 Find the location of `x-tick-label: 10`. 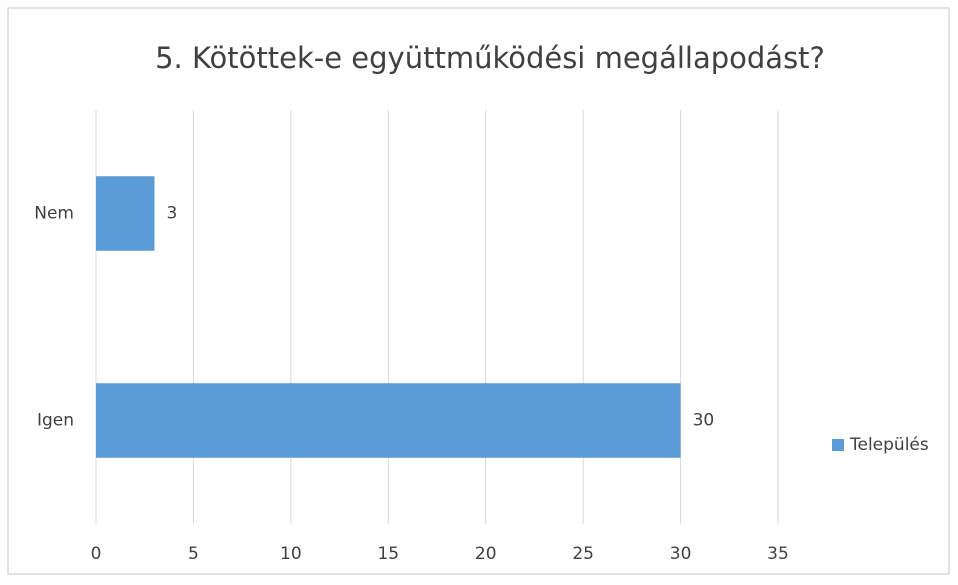

x-tick-label: 10 is located at coordinates (291, 554).